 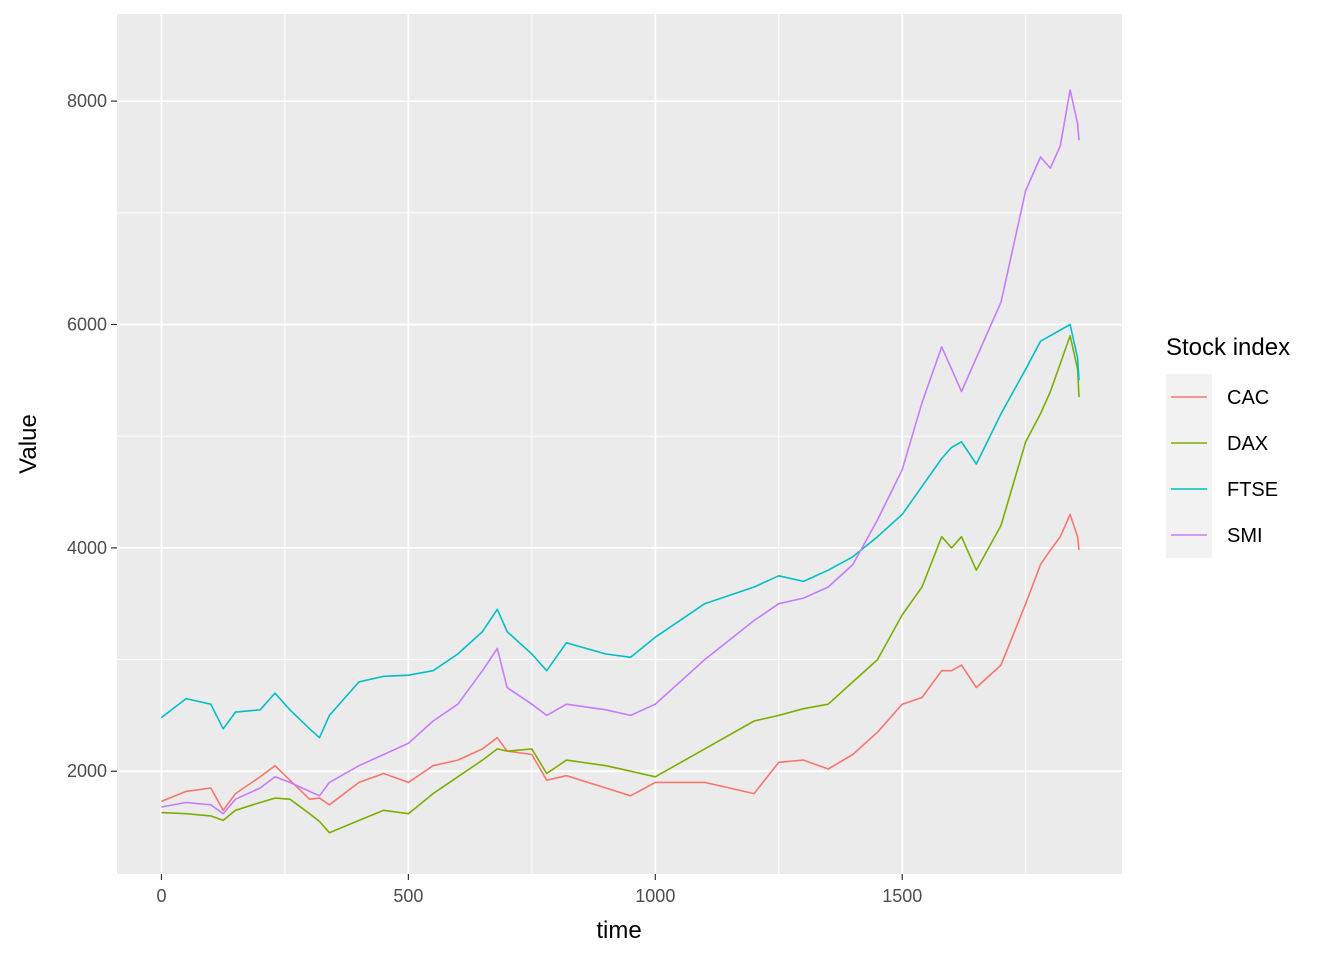 I want to click on x-axis-title: time, so click(x=618, y=930).